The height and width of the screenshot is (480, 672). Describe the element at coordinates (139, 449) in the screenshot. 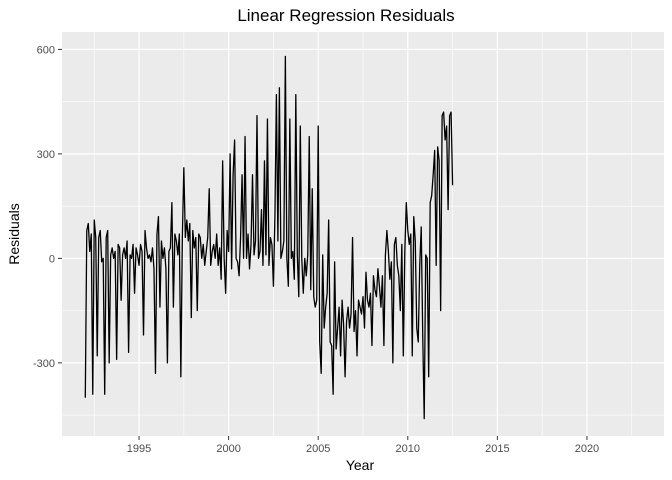

I see `x-tick-label: 1995` at that location.